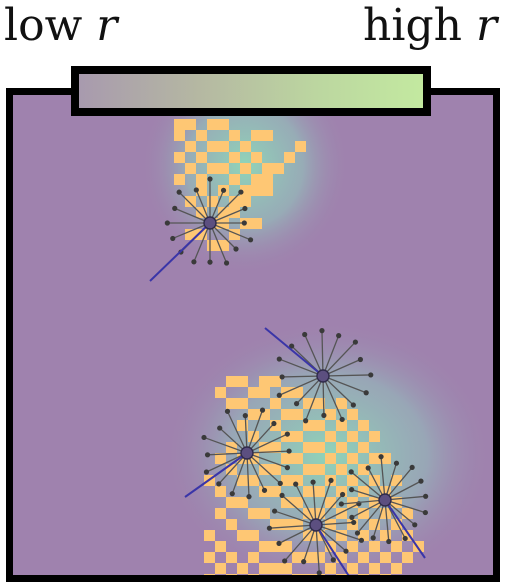  What do you see at coordinates (60, 26) in the screenshot?
I see `low-r-label: low r` at bounding box center [60, 26].